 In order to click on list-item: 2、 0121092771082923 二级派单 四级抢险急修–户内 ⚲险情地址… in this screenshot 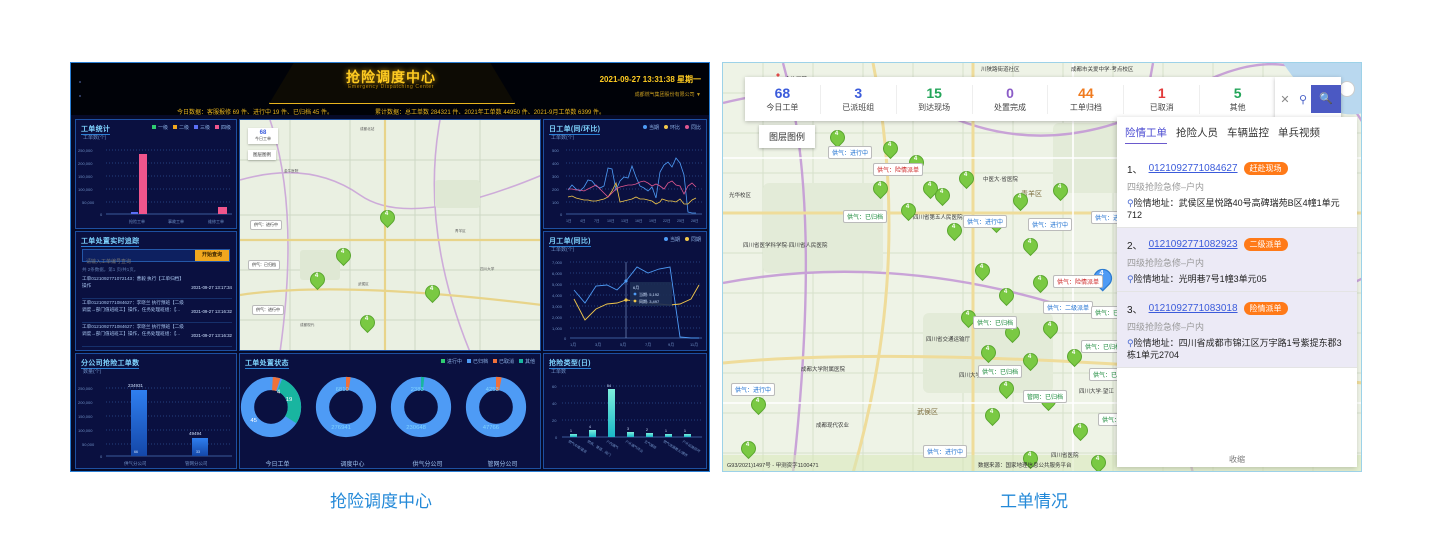, I will do `click(1237, 260)`.